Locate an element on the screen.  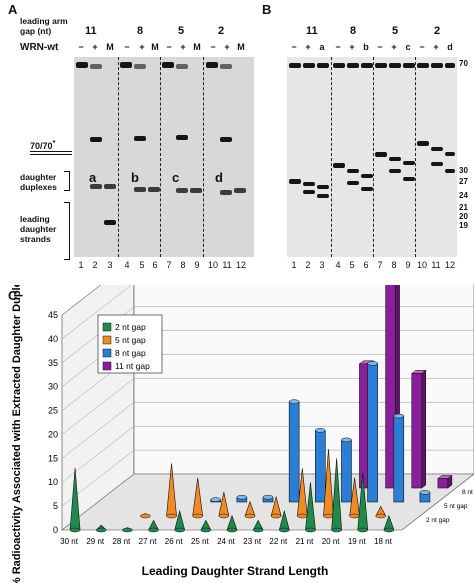
label-7070-mark: * is located at coordinates (54, 142).